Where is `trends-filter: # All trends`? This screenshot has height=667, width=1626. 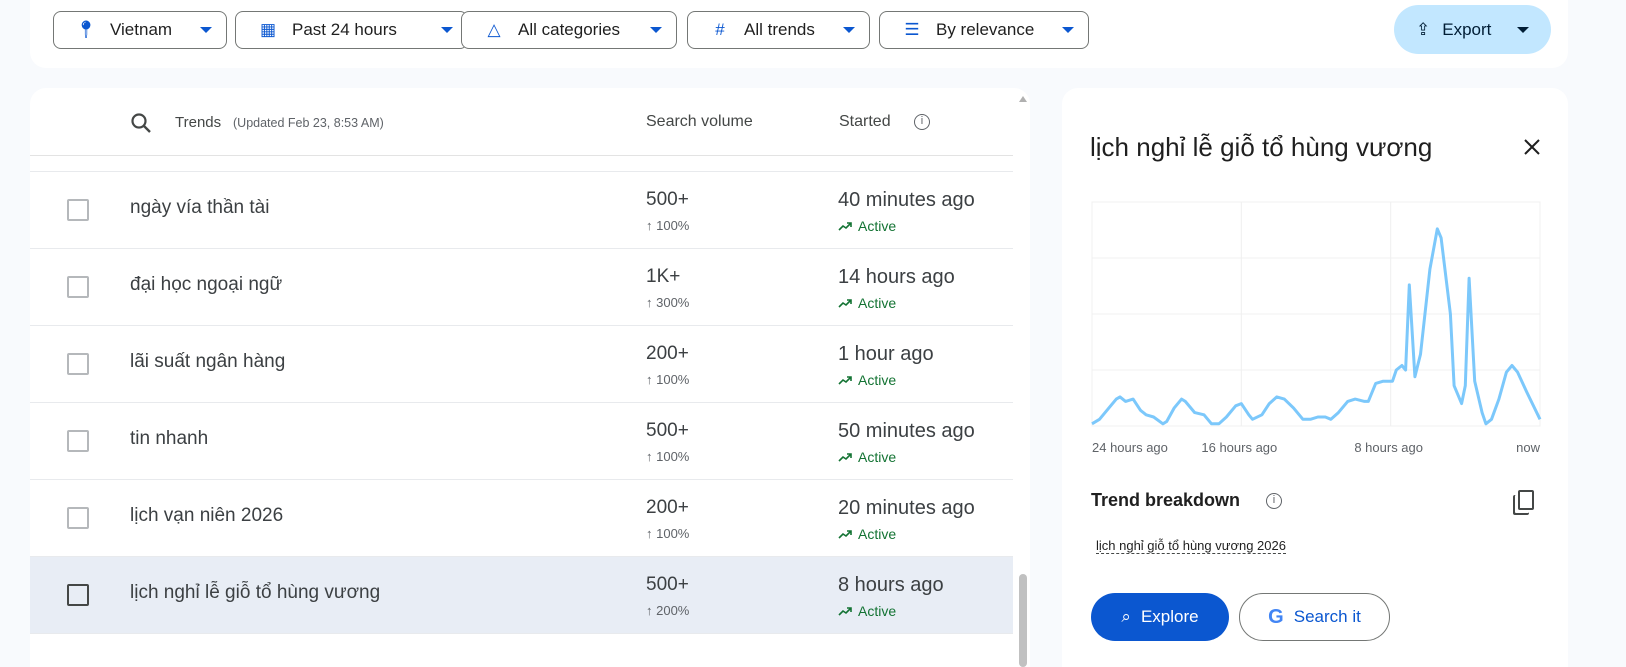
trends-filter: # All trends is located at coordinates (778, 30).